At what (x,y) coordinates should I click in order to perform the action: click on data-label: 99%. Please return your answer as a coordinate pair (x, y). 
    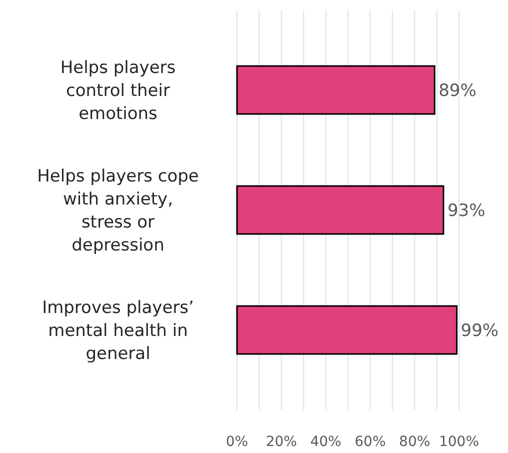
    Looking at the image, I should click on (479, 331).